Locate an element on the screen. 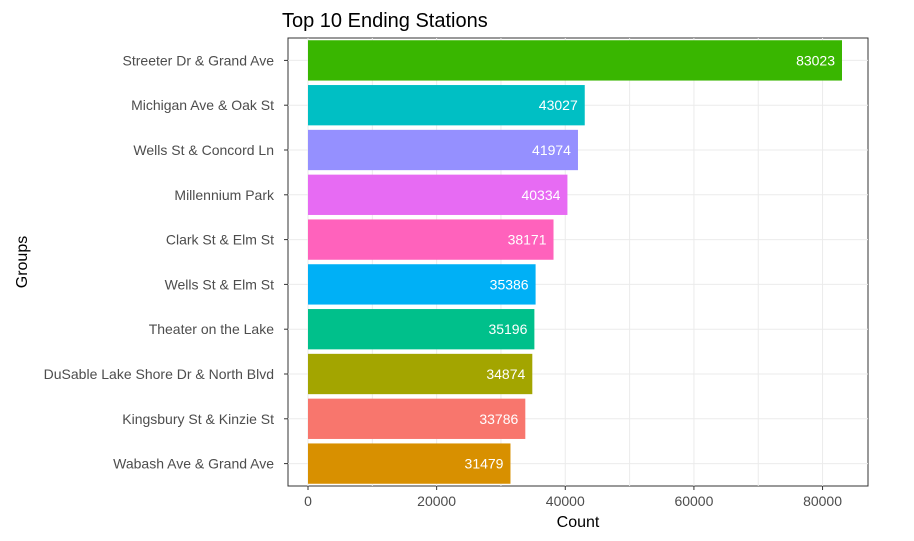 The image size is (914, 541). bar-value-label: 31479 is located at coordinates (484, 464).